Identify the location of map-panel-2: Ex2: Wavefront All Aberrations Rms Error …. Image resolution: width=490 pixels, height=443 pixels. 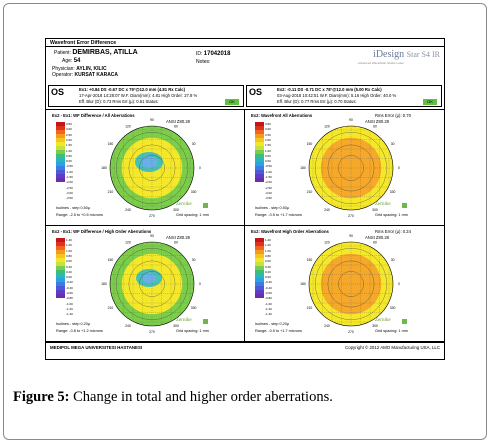
(344, 168).